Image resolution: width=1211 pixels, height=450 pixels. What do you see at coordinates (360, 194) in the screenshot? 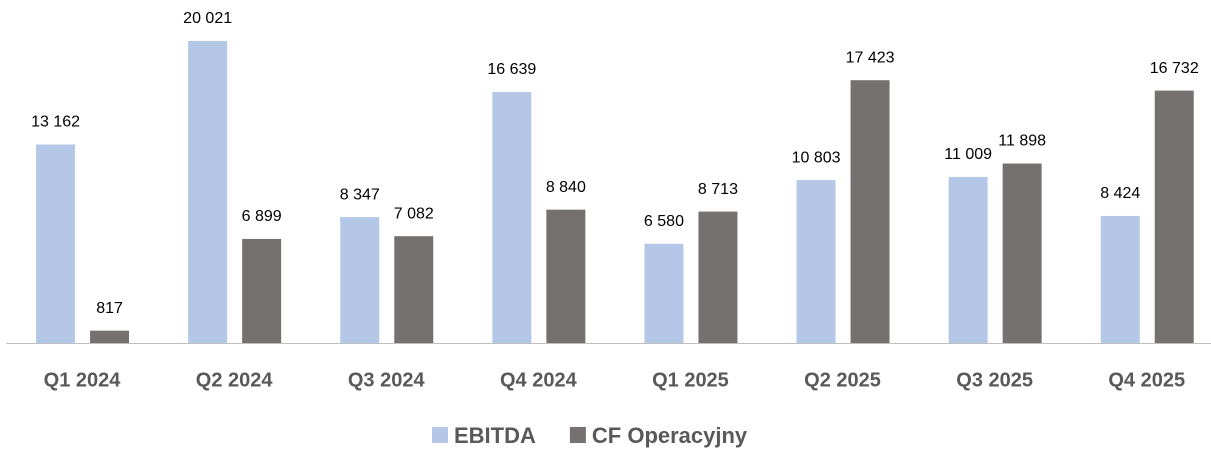
I see `data-label: 8 347` at bounding box center [360, 194].